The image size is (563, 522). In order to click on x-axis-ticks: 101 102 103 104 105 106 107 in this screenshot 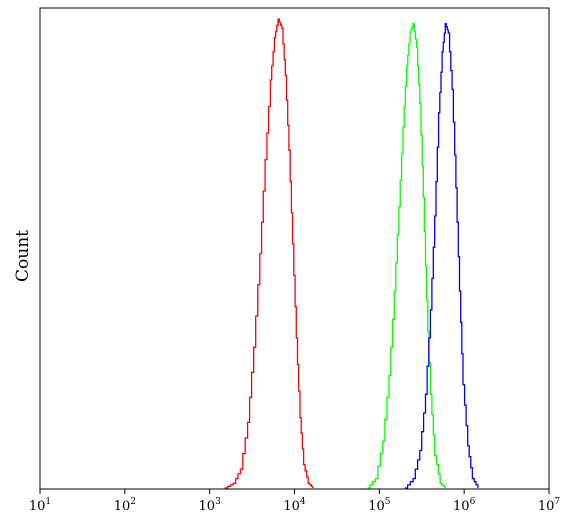, I will do `click(295, 501)`.